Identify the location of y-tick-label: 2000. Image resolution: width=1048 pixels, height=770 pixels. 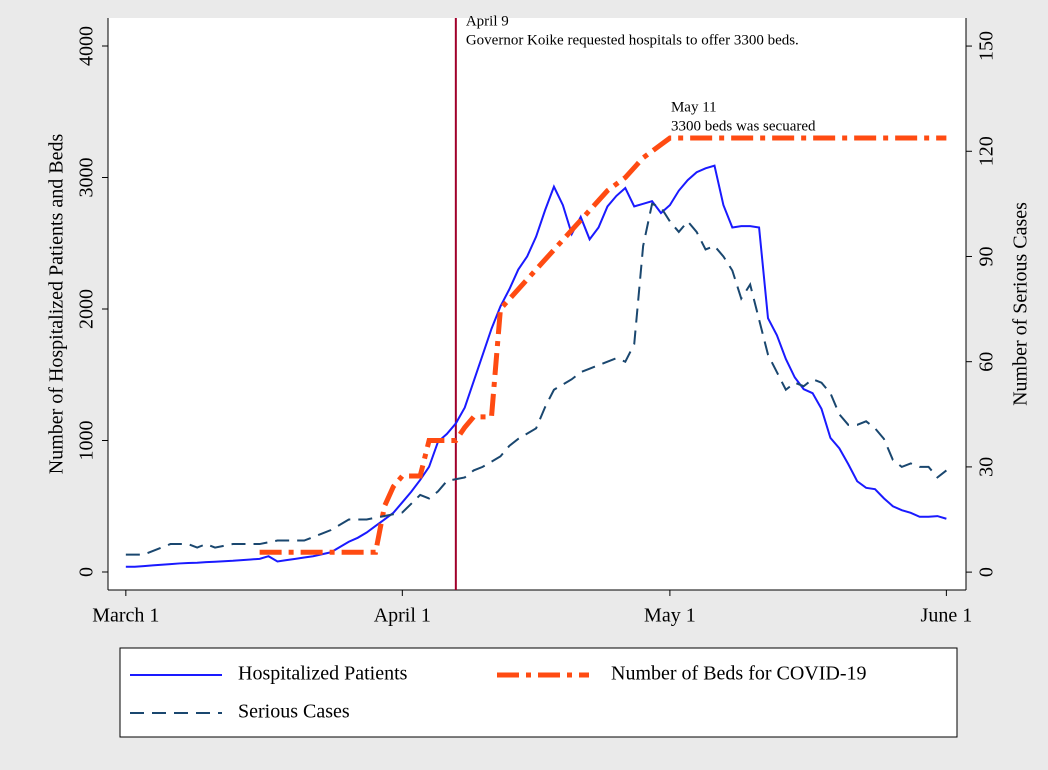
(87, 309).